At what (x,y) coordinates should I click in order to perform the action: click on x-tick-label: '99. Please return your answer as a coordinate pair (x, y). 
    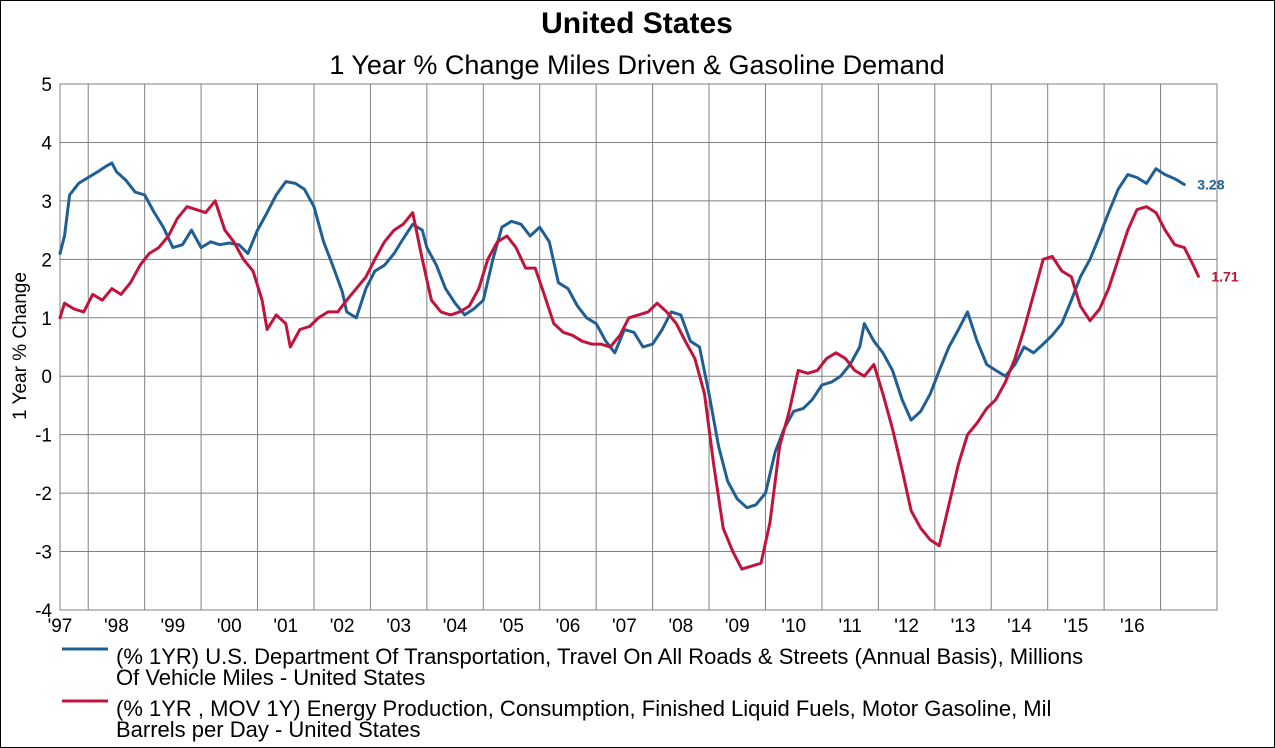
    Looking at the image, I should click on (172, 626).